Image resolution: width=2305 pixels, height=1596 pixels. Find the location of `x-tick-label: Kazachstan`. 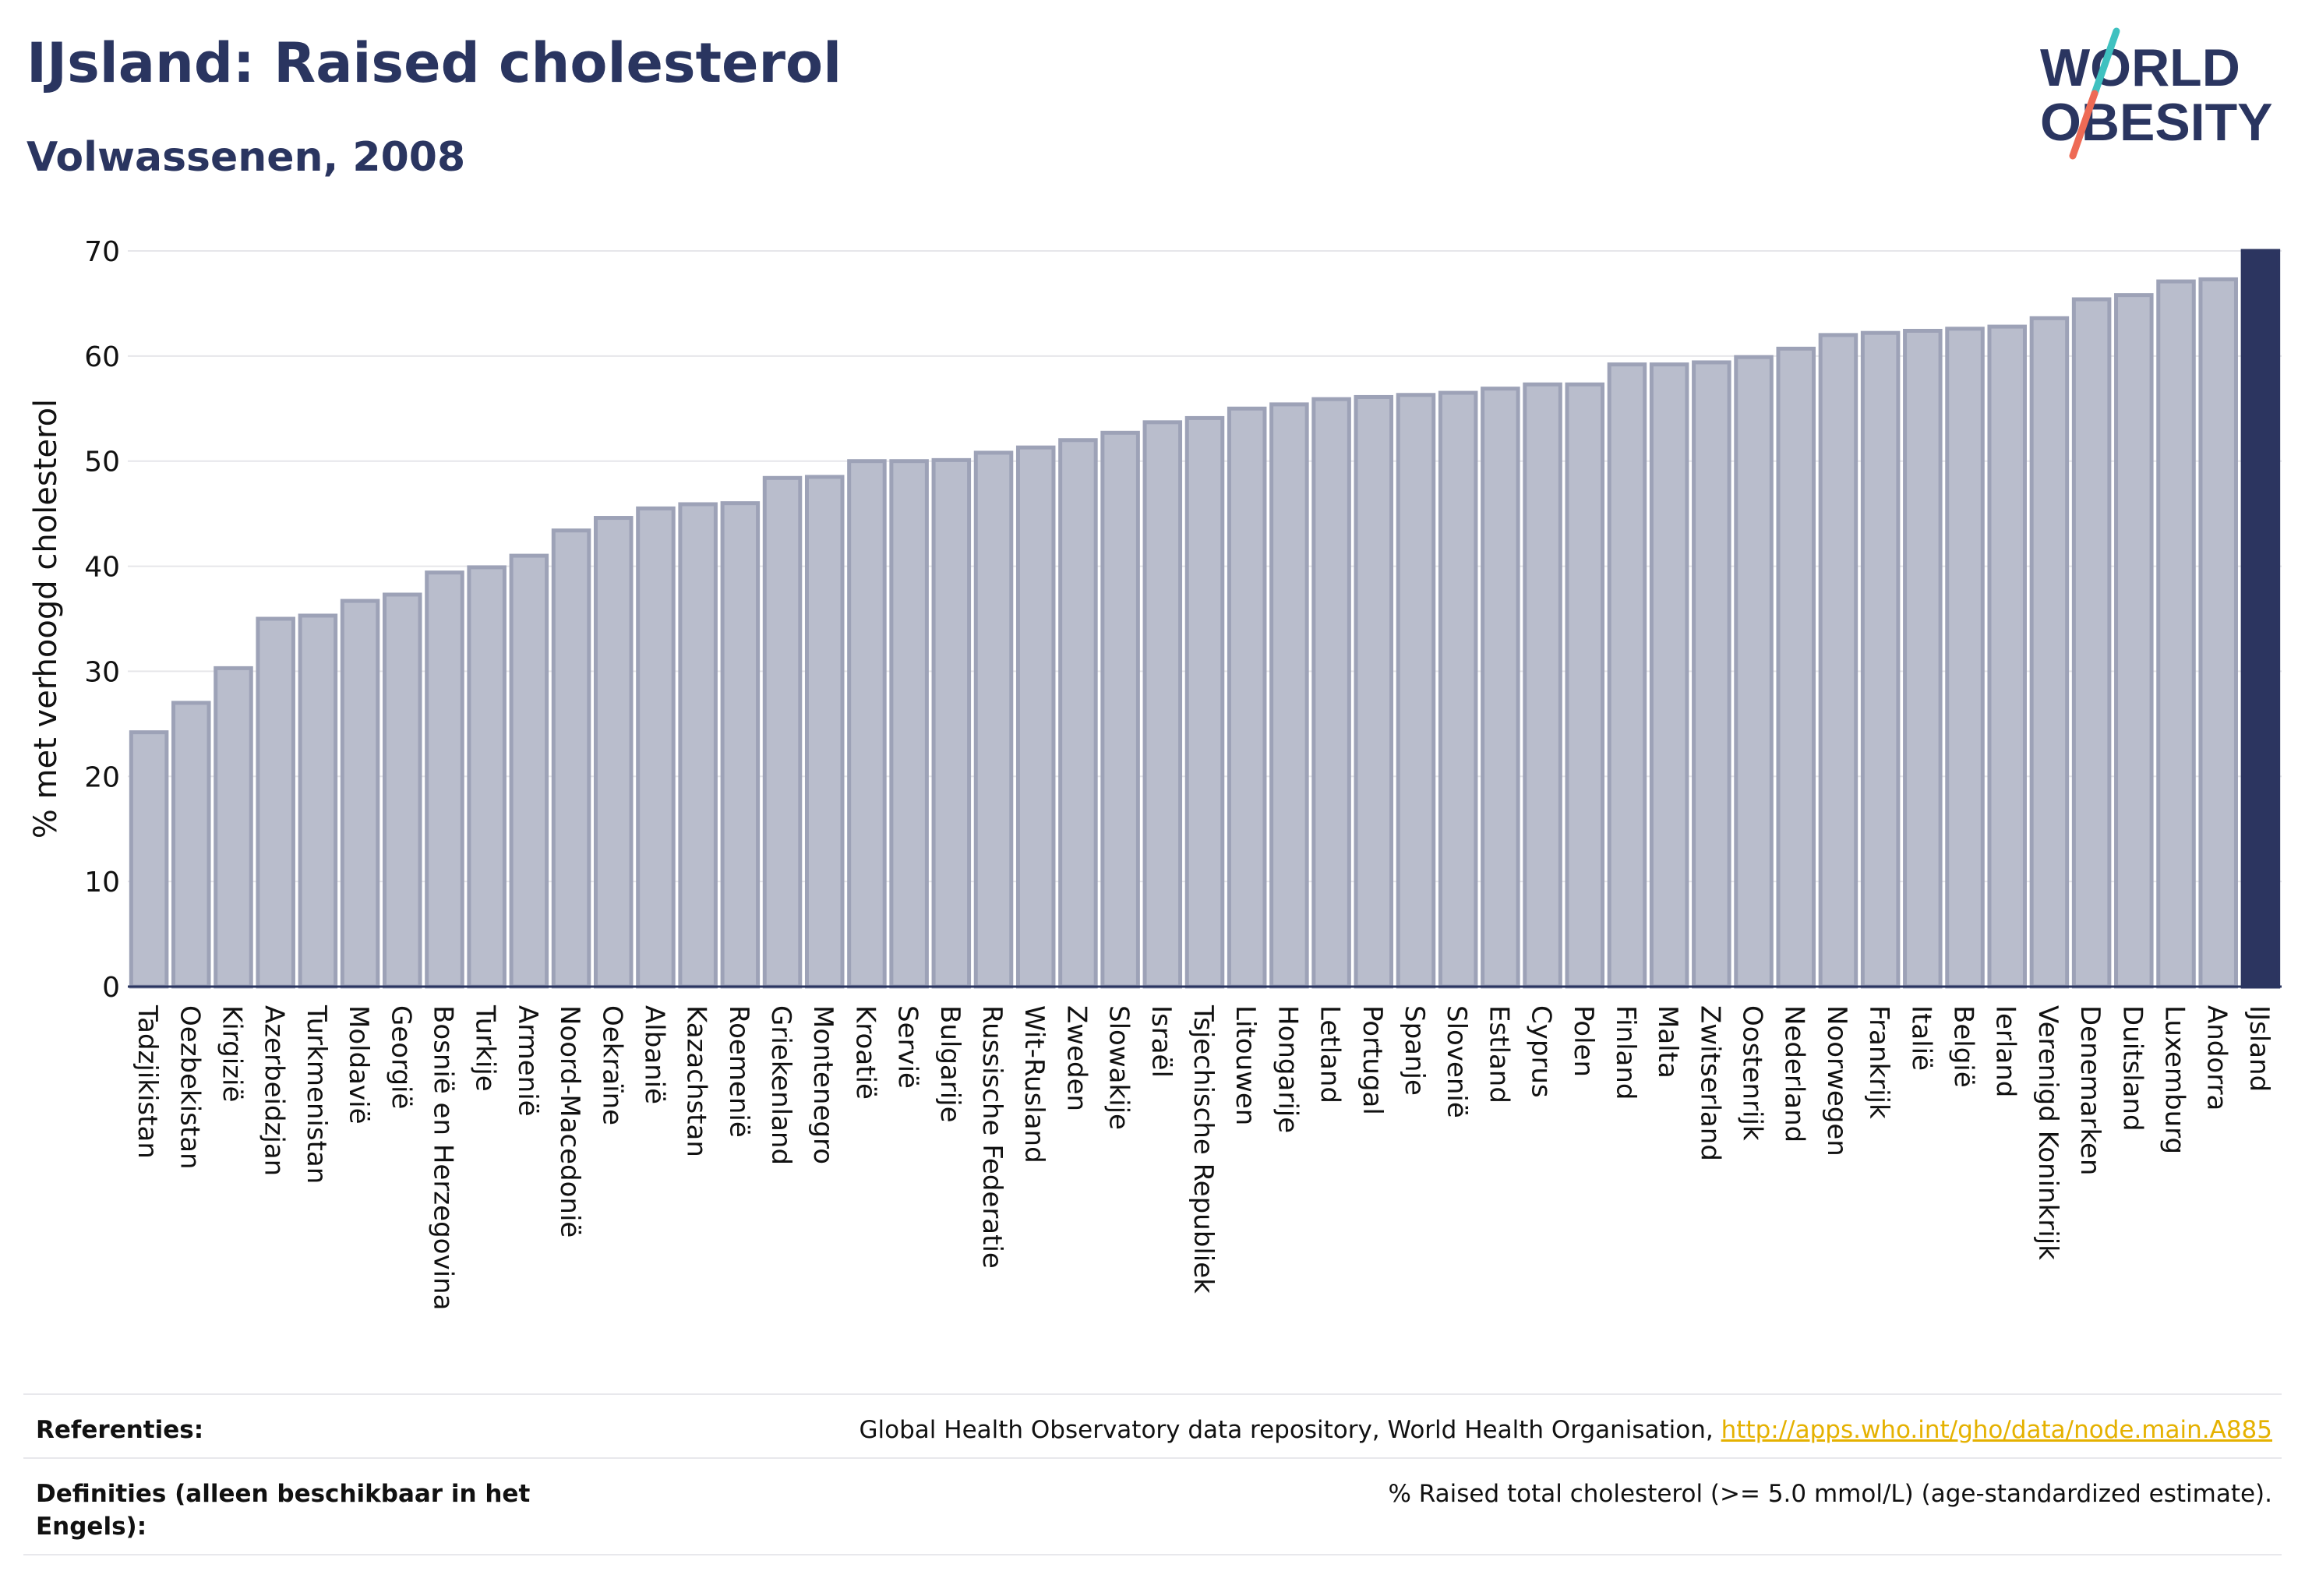

x-tick-label: Kazachstan is located at coordinates (696, 1081).